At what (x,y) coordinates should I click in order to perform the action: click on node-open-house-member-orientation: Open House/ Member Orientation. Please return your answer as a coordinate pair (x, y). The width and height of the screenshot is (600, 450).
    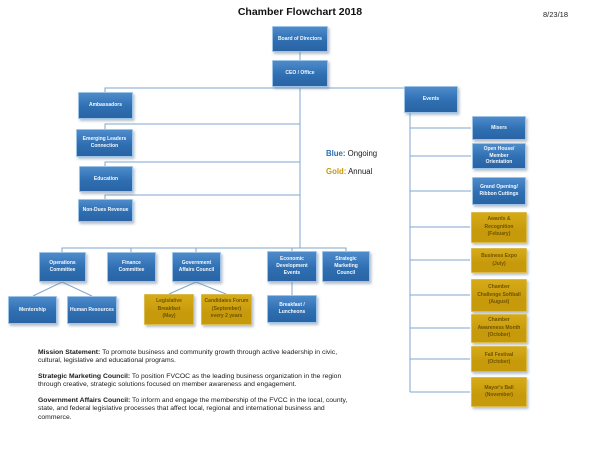
    Looking at the image, I should click on (499, 156).